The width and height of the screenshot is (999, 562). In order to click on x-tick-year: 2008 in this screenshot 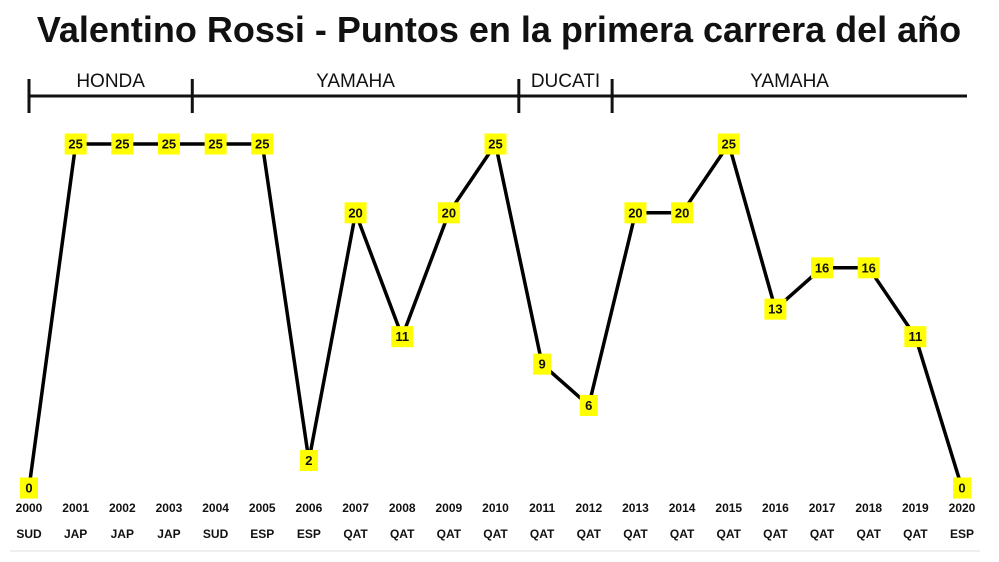, I will do `click(402, 508)`.